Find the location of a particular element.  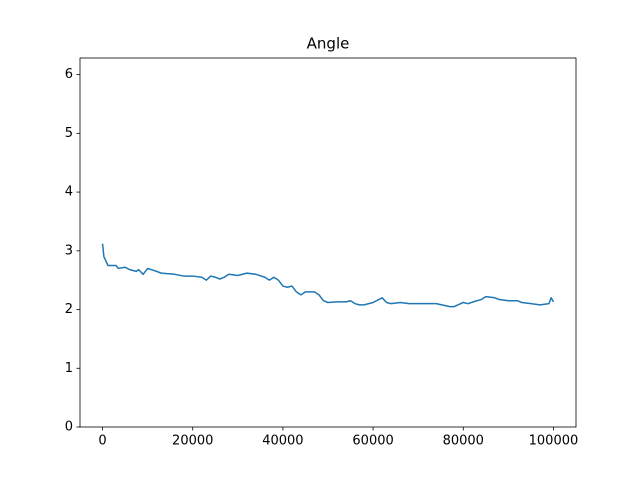

x-tick-label: 100000 is located at coordinates (554, 441).